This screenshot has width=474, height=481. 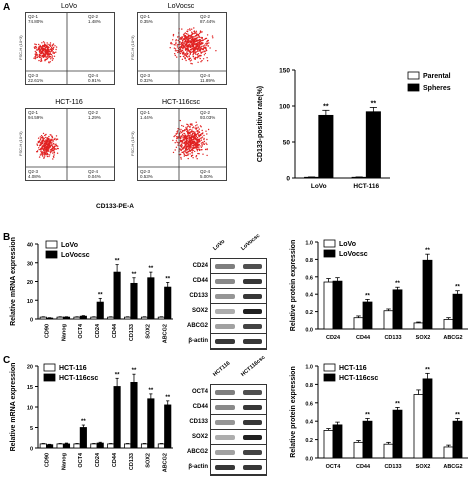 What do you see at coordinates (146, 19) in the screenshot?
I see `flow-quadrant-label: Q2-1 0.35%` at bounding box center [146, 19].